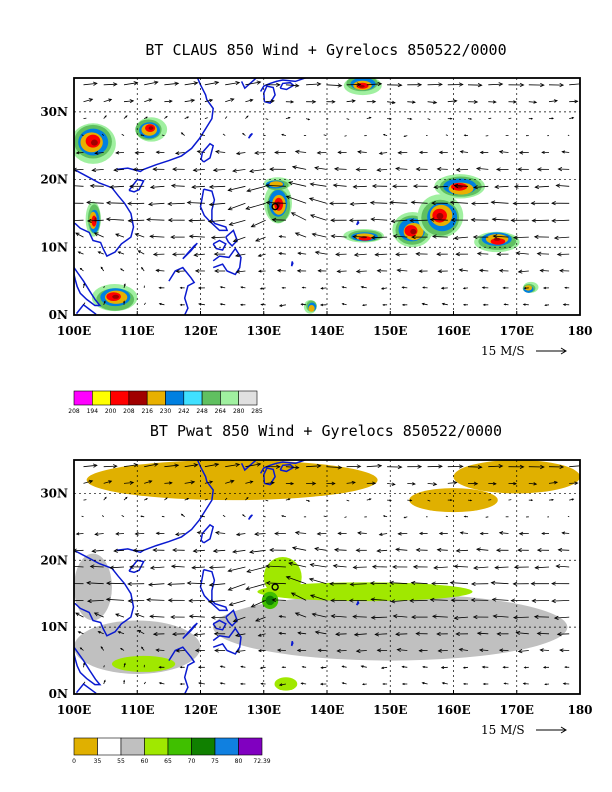 This screenshot has height=792, width=612. Describe the element at coordinates (93, 587) in the screenshot. I see `moist-band` at that location.